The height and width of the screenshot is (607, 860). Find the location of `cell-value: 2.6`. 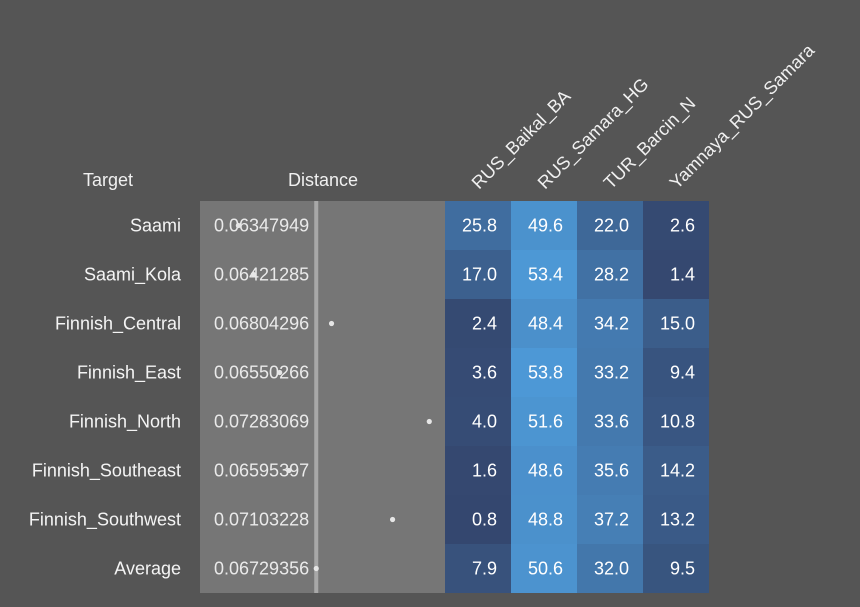

cell-value: 2.6 is located at coordinates (682, 226).